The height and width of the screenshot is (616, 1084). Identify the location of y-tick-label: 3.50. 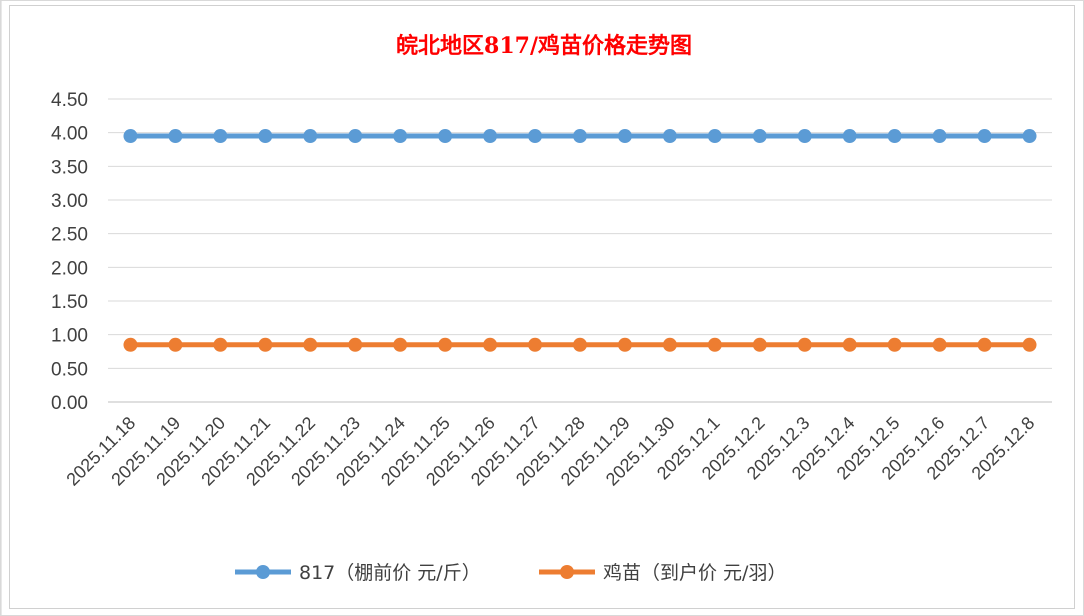
(69, 167).